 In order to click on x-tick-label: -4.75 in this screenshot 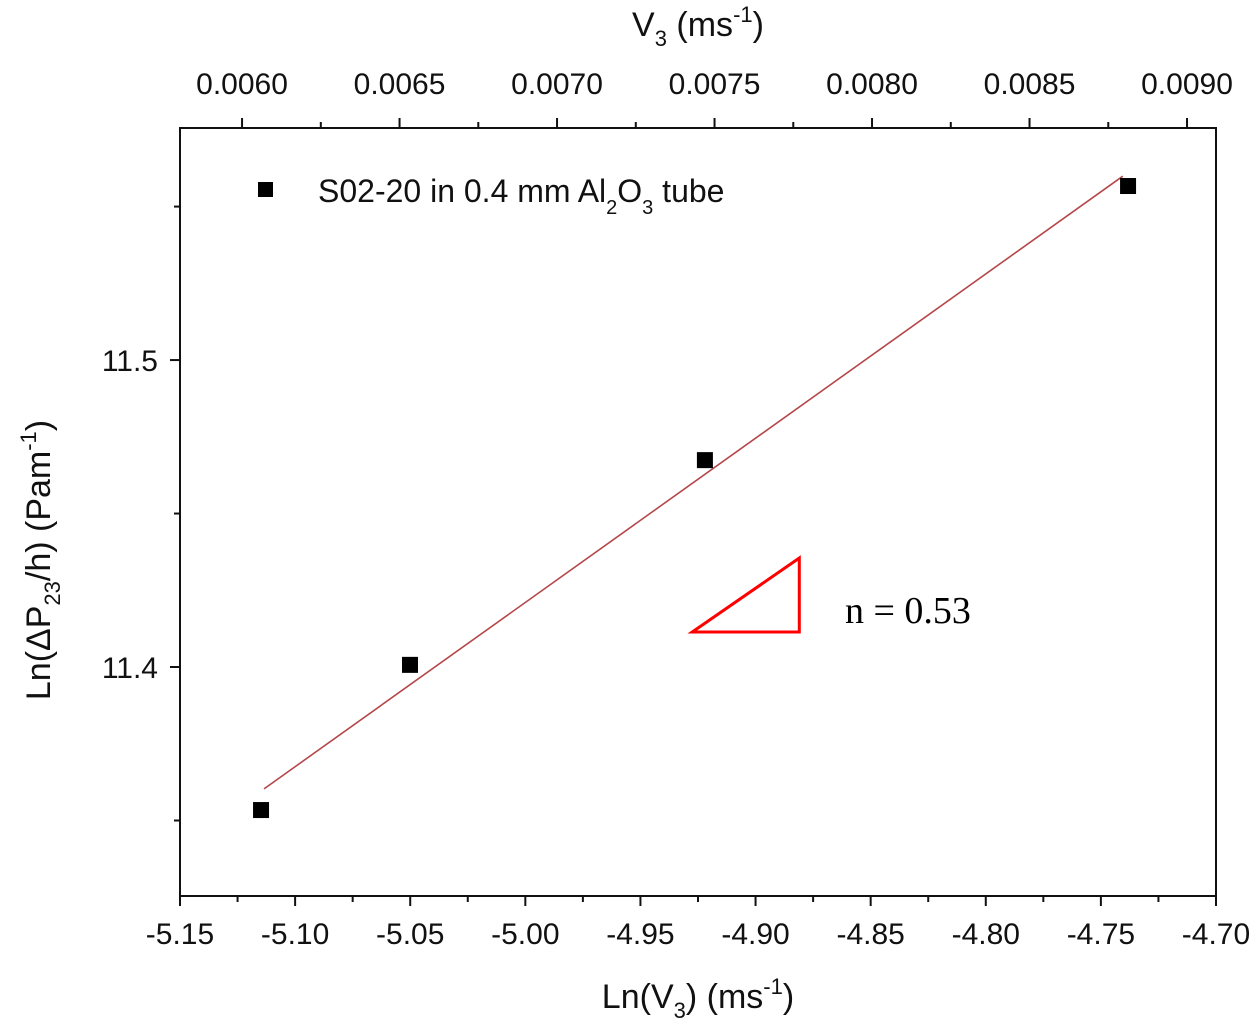, I will do `click(1101, 934)`.